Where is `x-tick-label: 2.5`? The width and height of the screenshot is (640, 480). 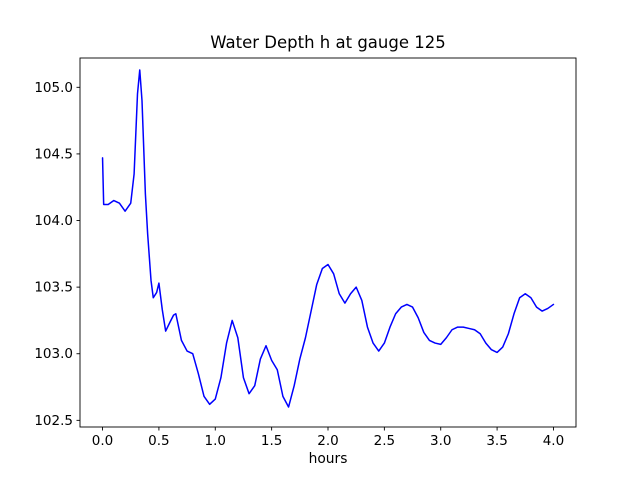 x-tick-label: 2.5 is located at coordinates (384, 441).